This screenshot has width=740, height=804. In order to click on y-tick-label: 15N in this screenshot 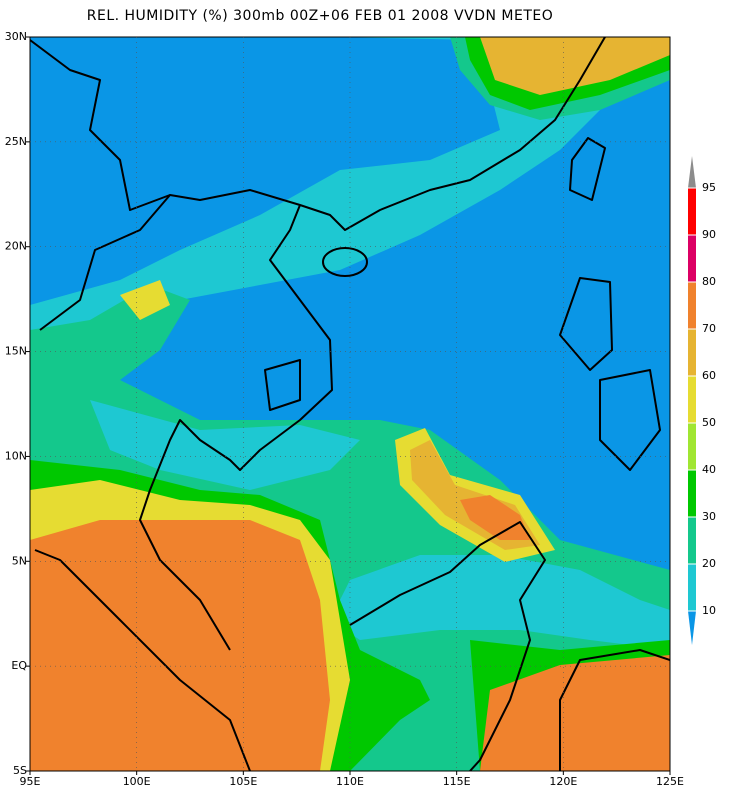, I will do `click(16, 351)`.